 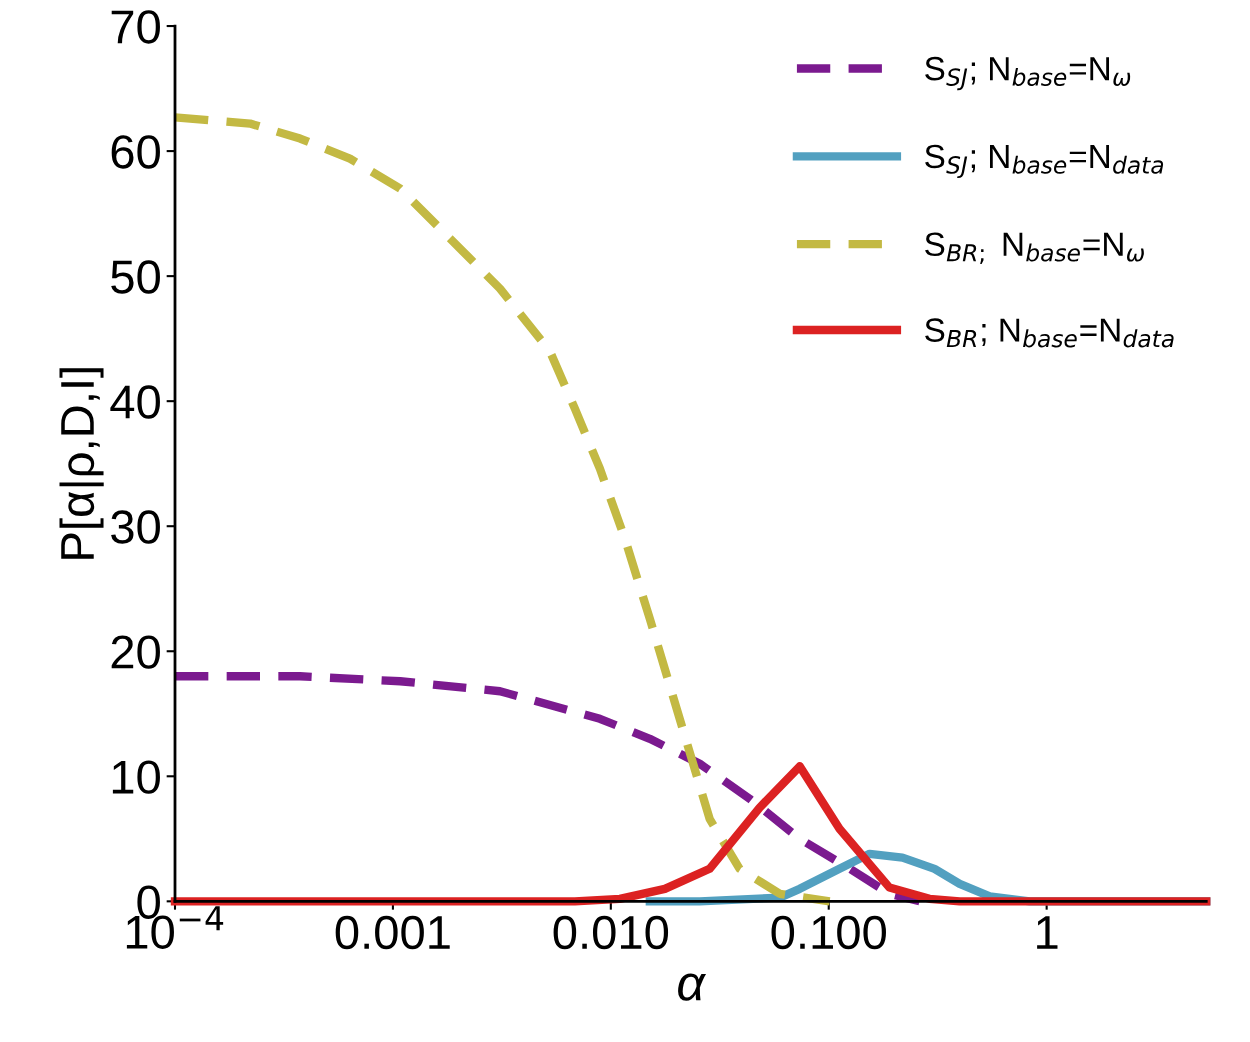 What do you see at coordinates (1034, 248) in the screenshot?
I see `legend-label: S$_{BR;}$ N$_{base}$=N$_{ω}$` at bounding box center [1034, 248].